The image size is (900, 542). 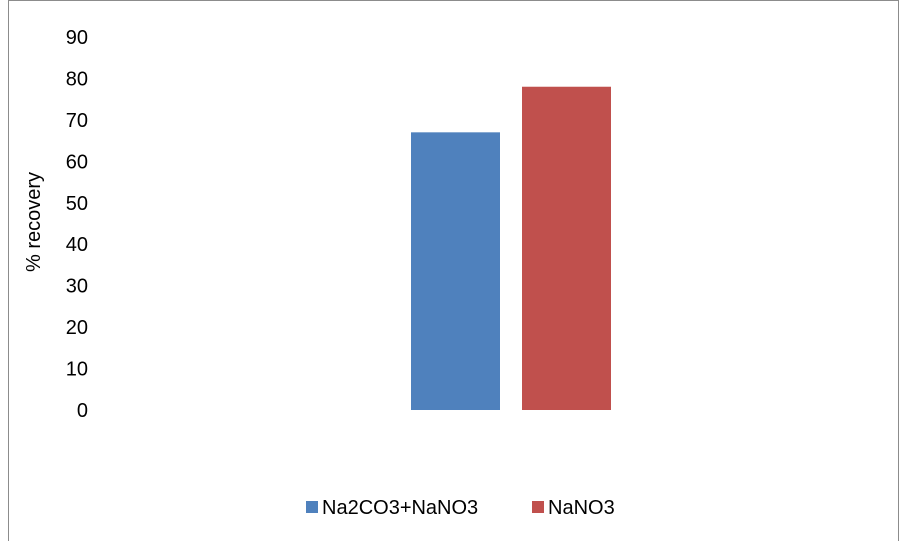 I want to click on y-tick-label: 20, so click(x=77, y=328).